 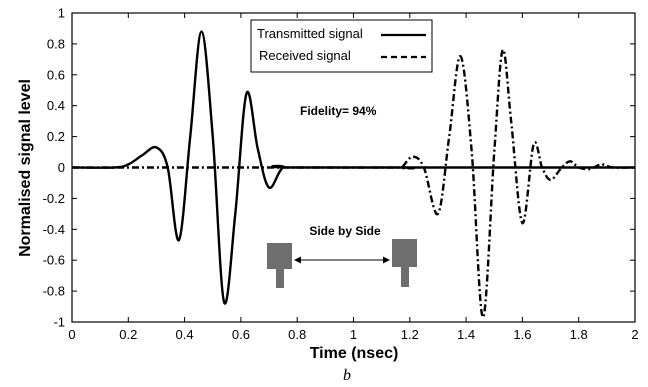 What do you see at coordinates (310, 33) in the screenshot?
I see `legend-label-transmitted: Transmitted signal` at bounding box center [310, 33].